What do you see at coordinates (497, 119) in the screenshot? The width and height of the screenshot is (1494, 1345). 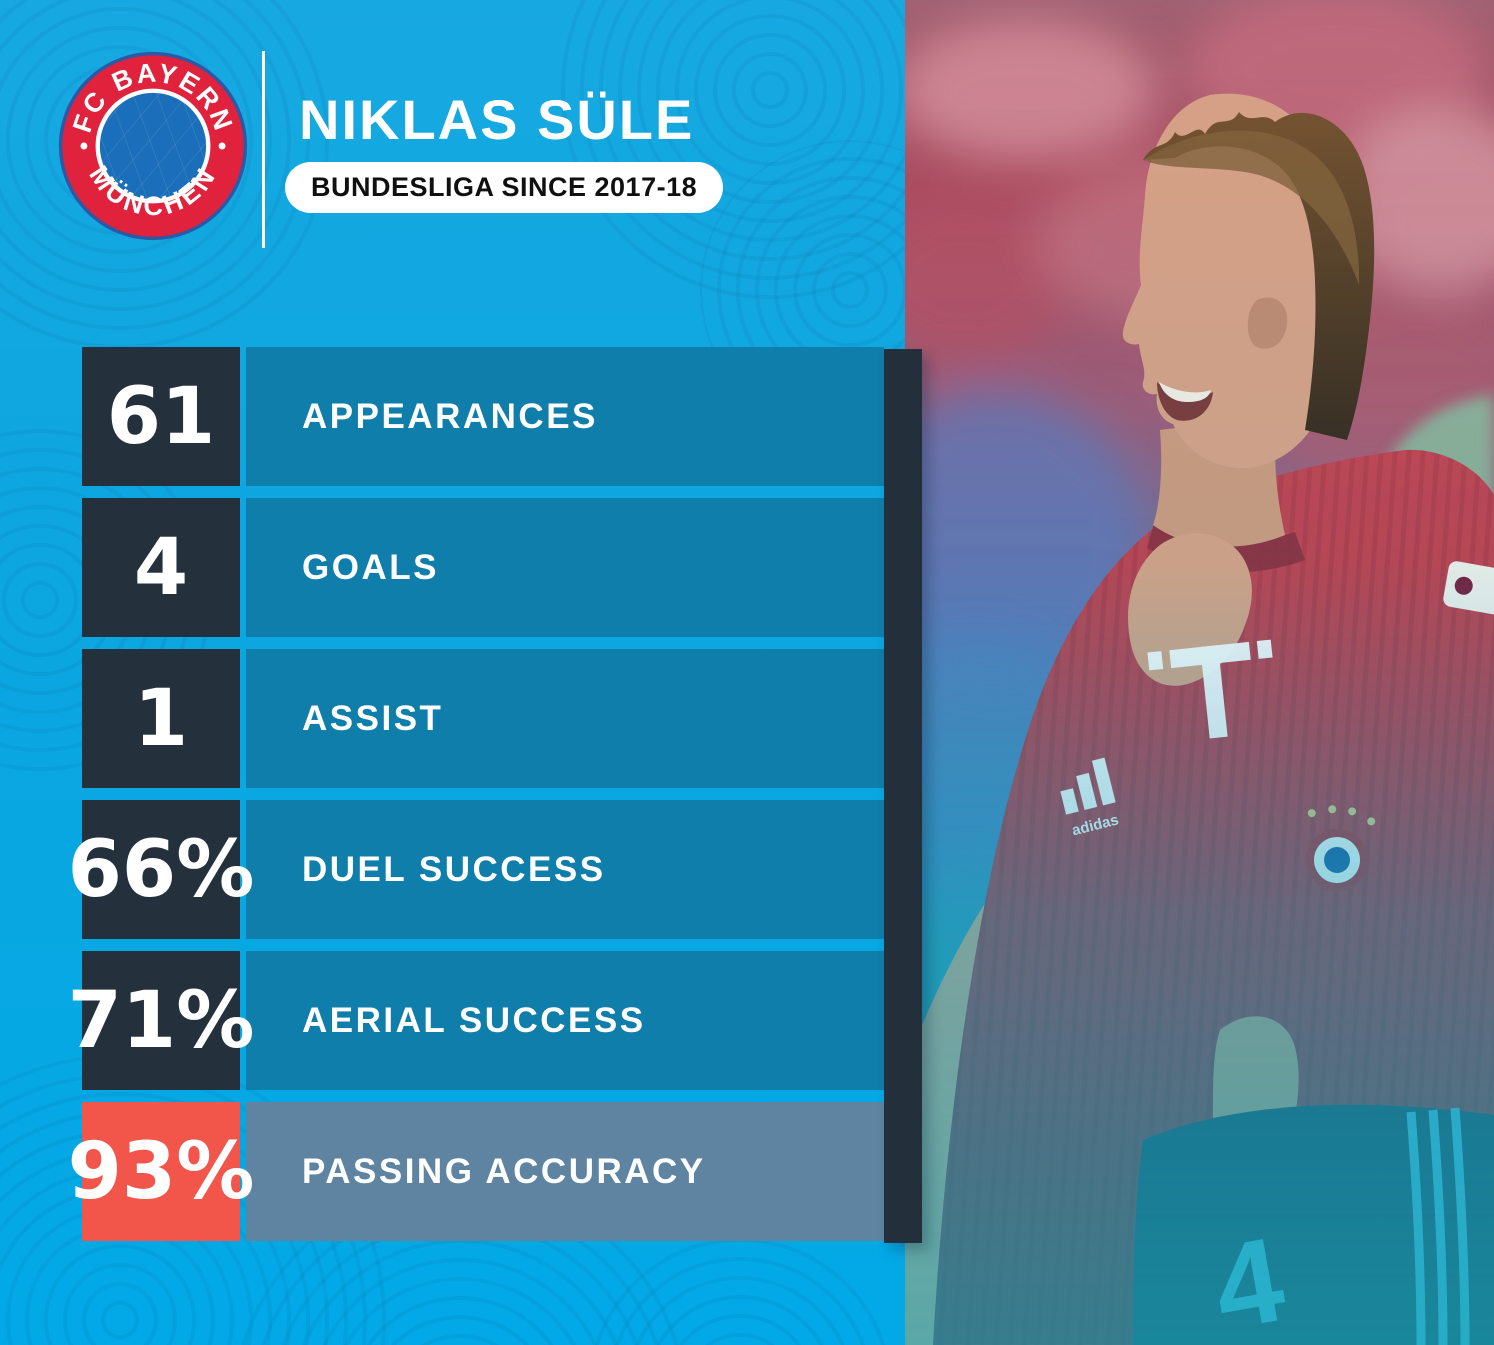 I see `page-title: NIKLAS SÜLE` at bounding box center [497, 119].